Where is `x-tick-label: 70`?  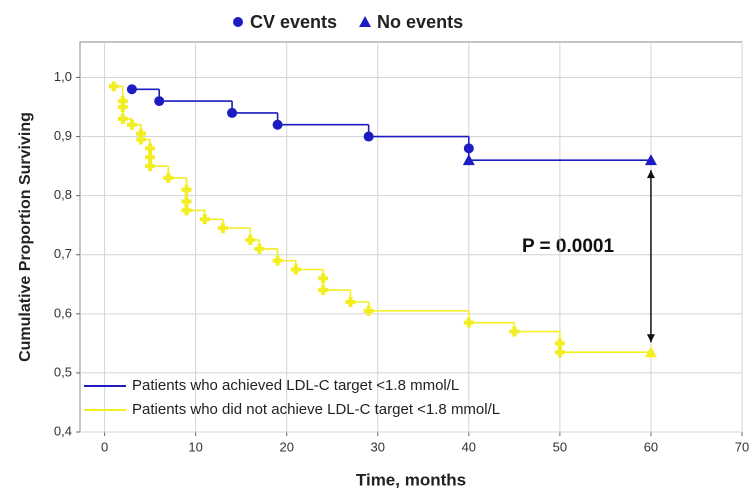 x-tick-label: 70 is located at coordinates (742, 446).